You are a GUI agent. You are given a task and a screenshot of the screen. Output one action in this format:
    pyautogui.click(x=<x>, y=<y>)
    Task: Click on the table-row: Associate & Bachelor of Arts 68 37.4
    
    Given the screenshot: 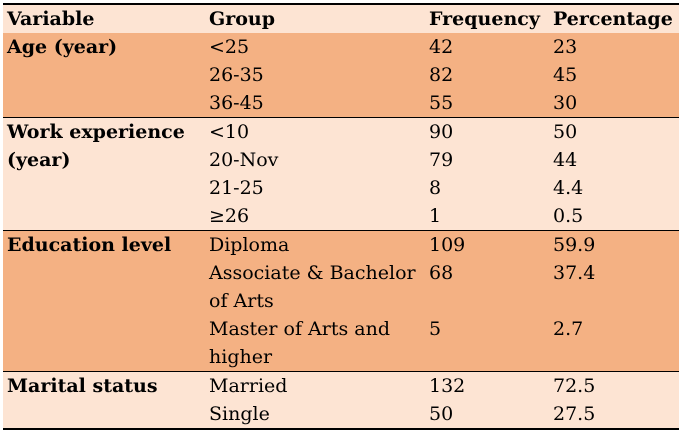 What is the action you would take?
    pyautogui.click(x=341, y=287)
    